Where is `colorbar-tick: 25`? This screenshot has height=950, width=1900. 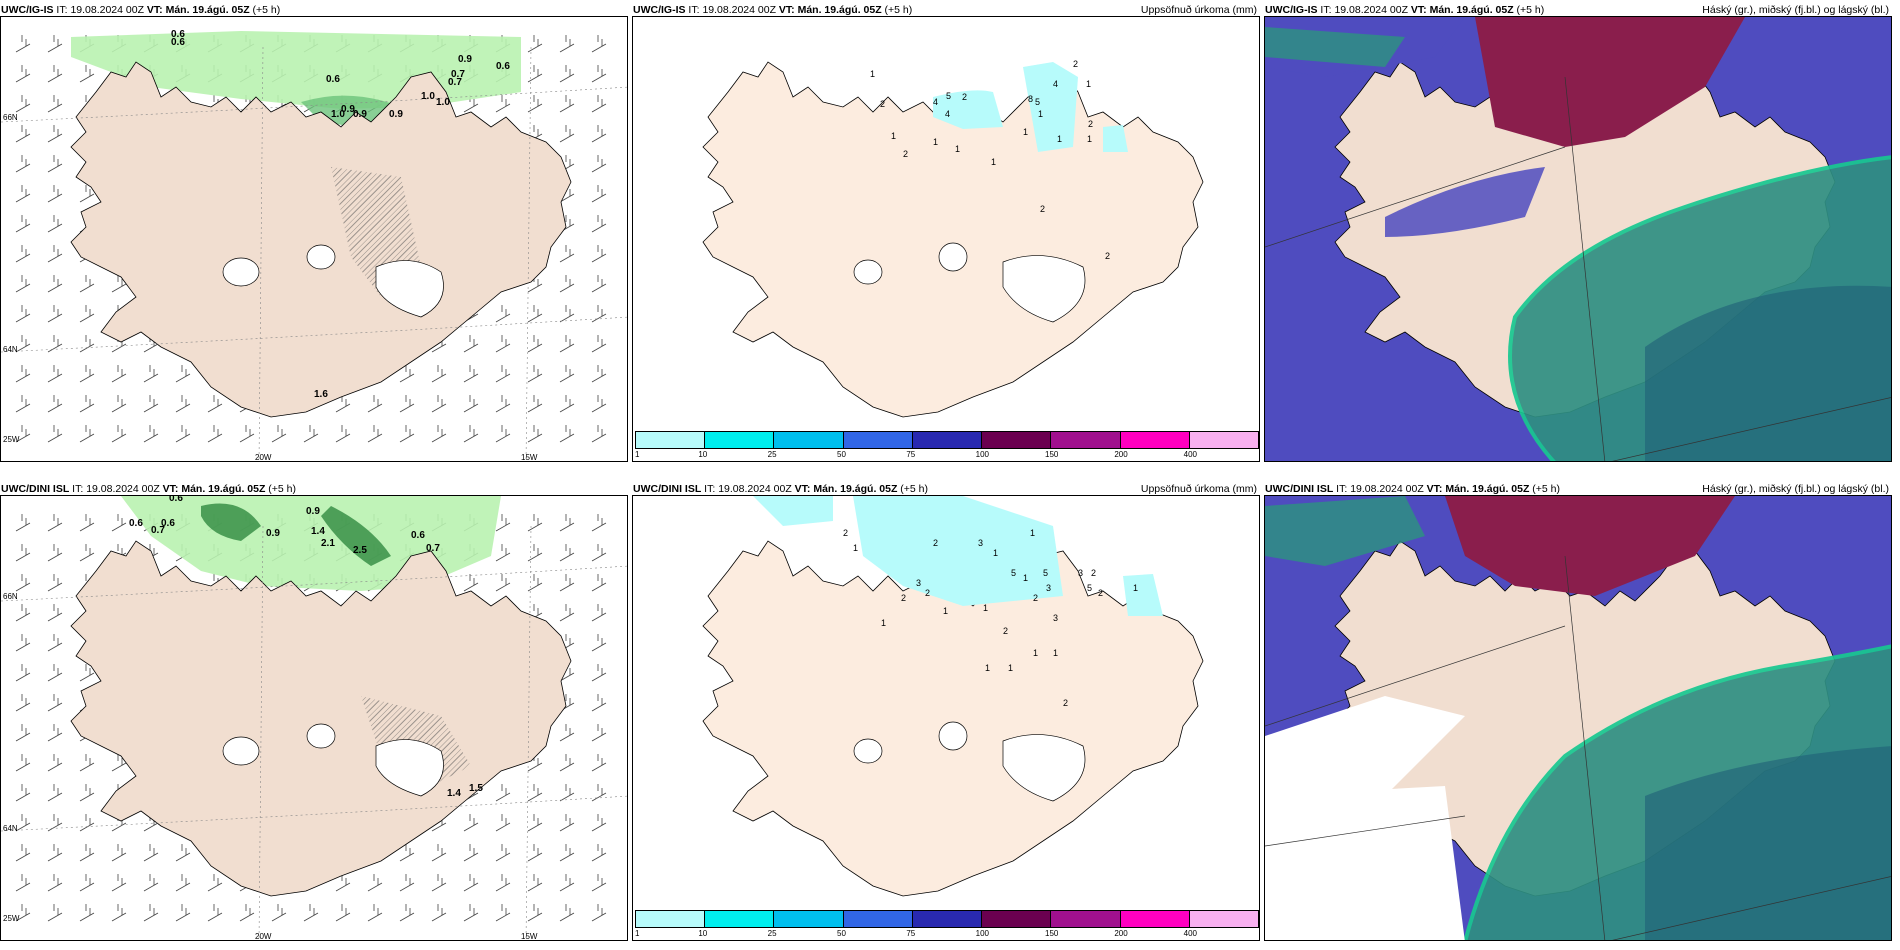
colorbar-tick: 25 is located at coordinates (772, 454).